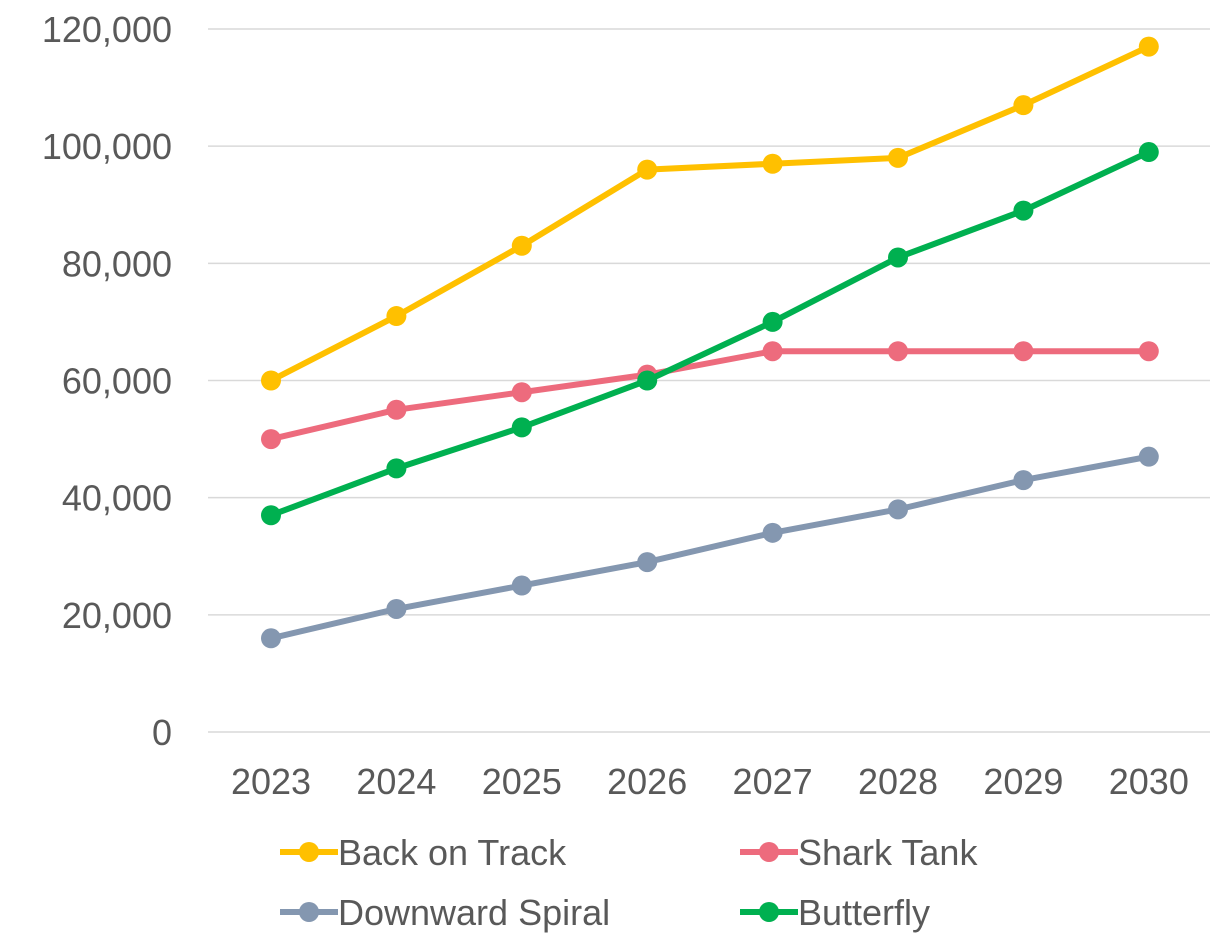 This screenshot has height=934, width=1221. I want to click on x-tick-label: 2025, so click(522, 781).